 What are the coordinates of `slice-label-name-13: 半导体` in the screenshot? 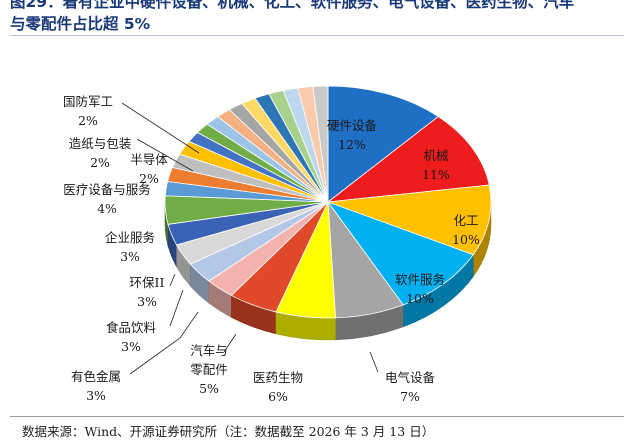 It's located at (149, 159).